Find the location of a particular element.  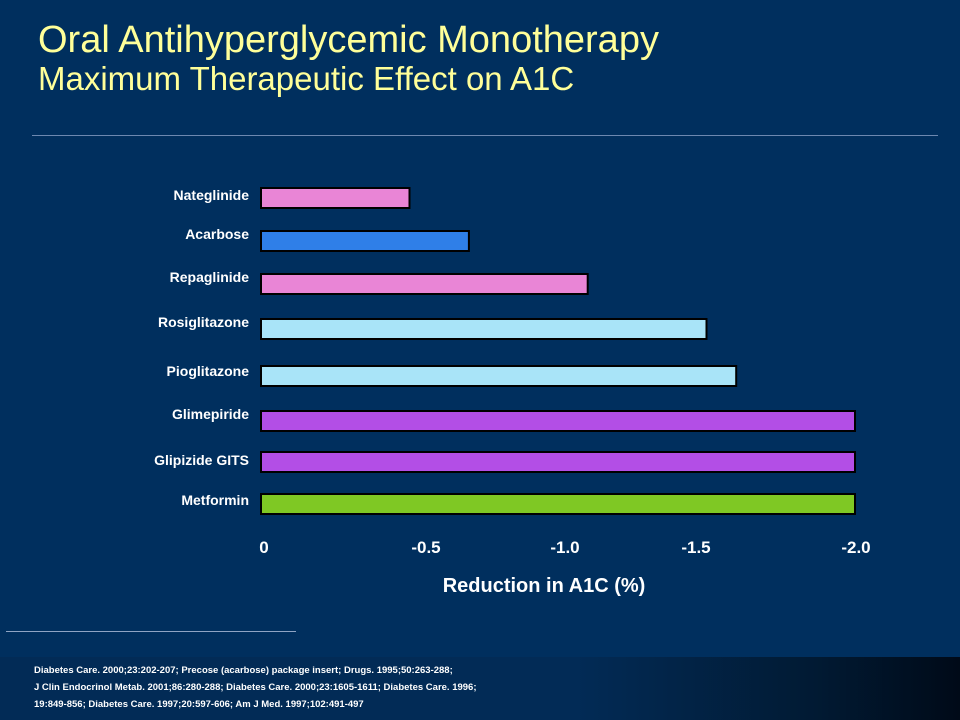

tick-label: -0.5 is located at coordinates (425, 547).